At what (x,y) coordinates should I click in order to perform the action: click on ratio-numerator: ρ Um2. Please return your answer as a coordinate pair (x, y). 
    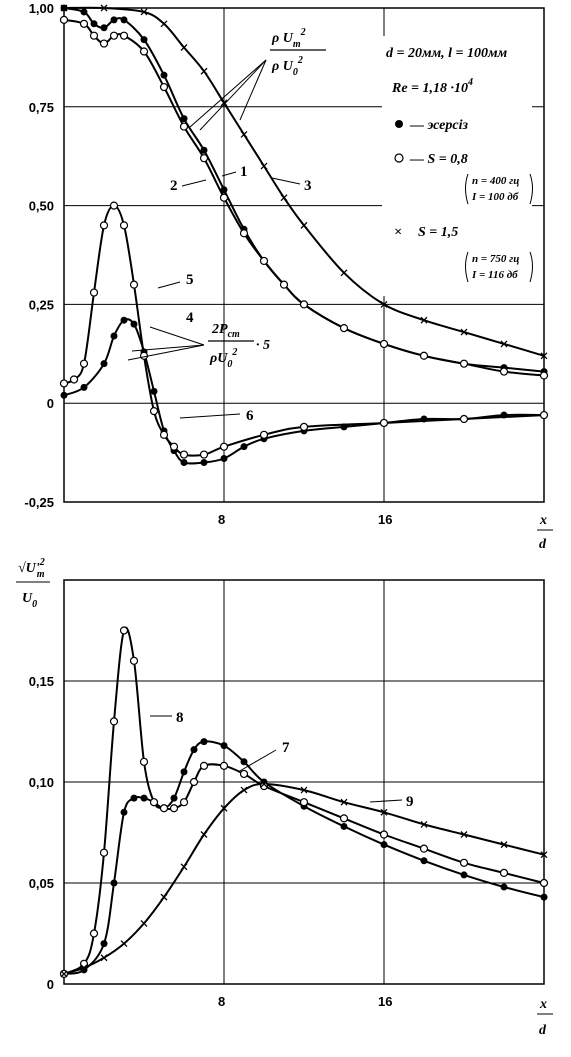
    Looking at the image, I should click on (288, 38).